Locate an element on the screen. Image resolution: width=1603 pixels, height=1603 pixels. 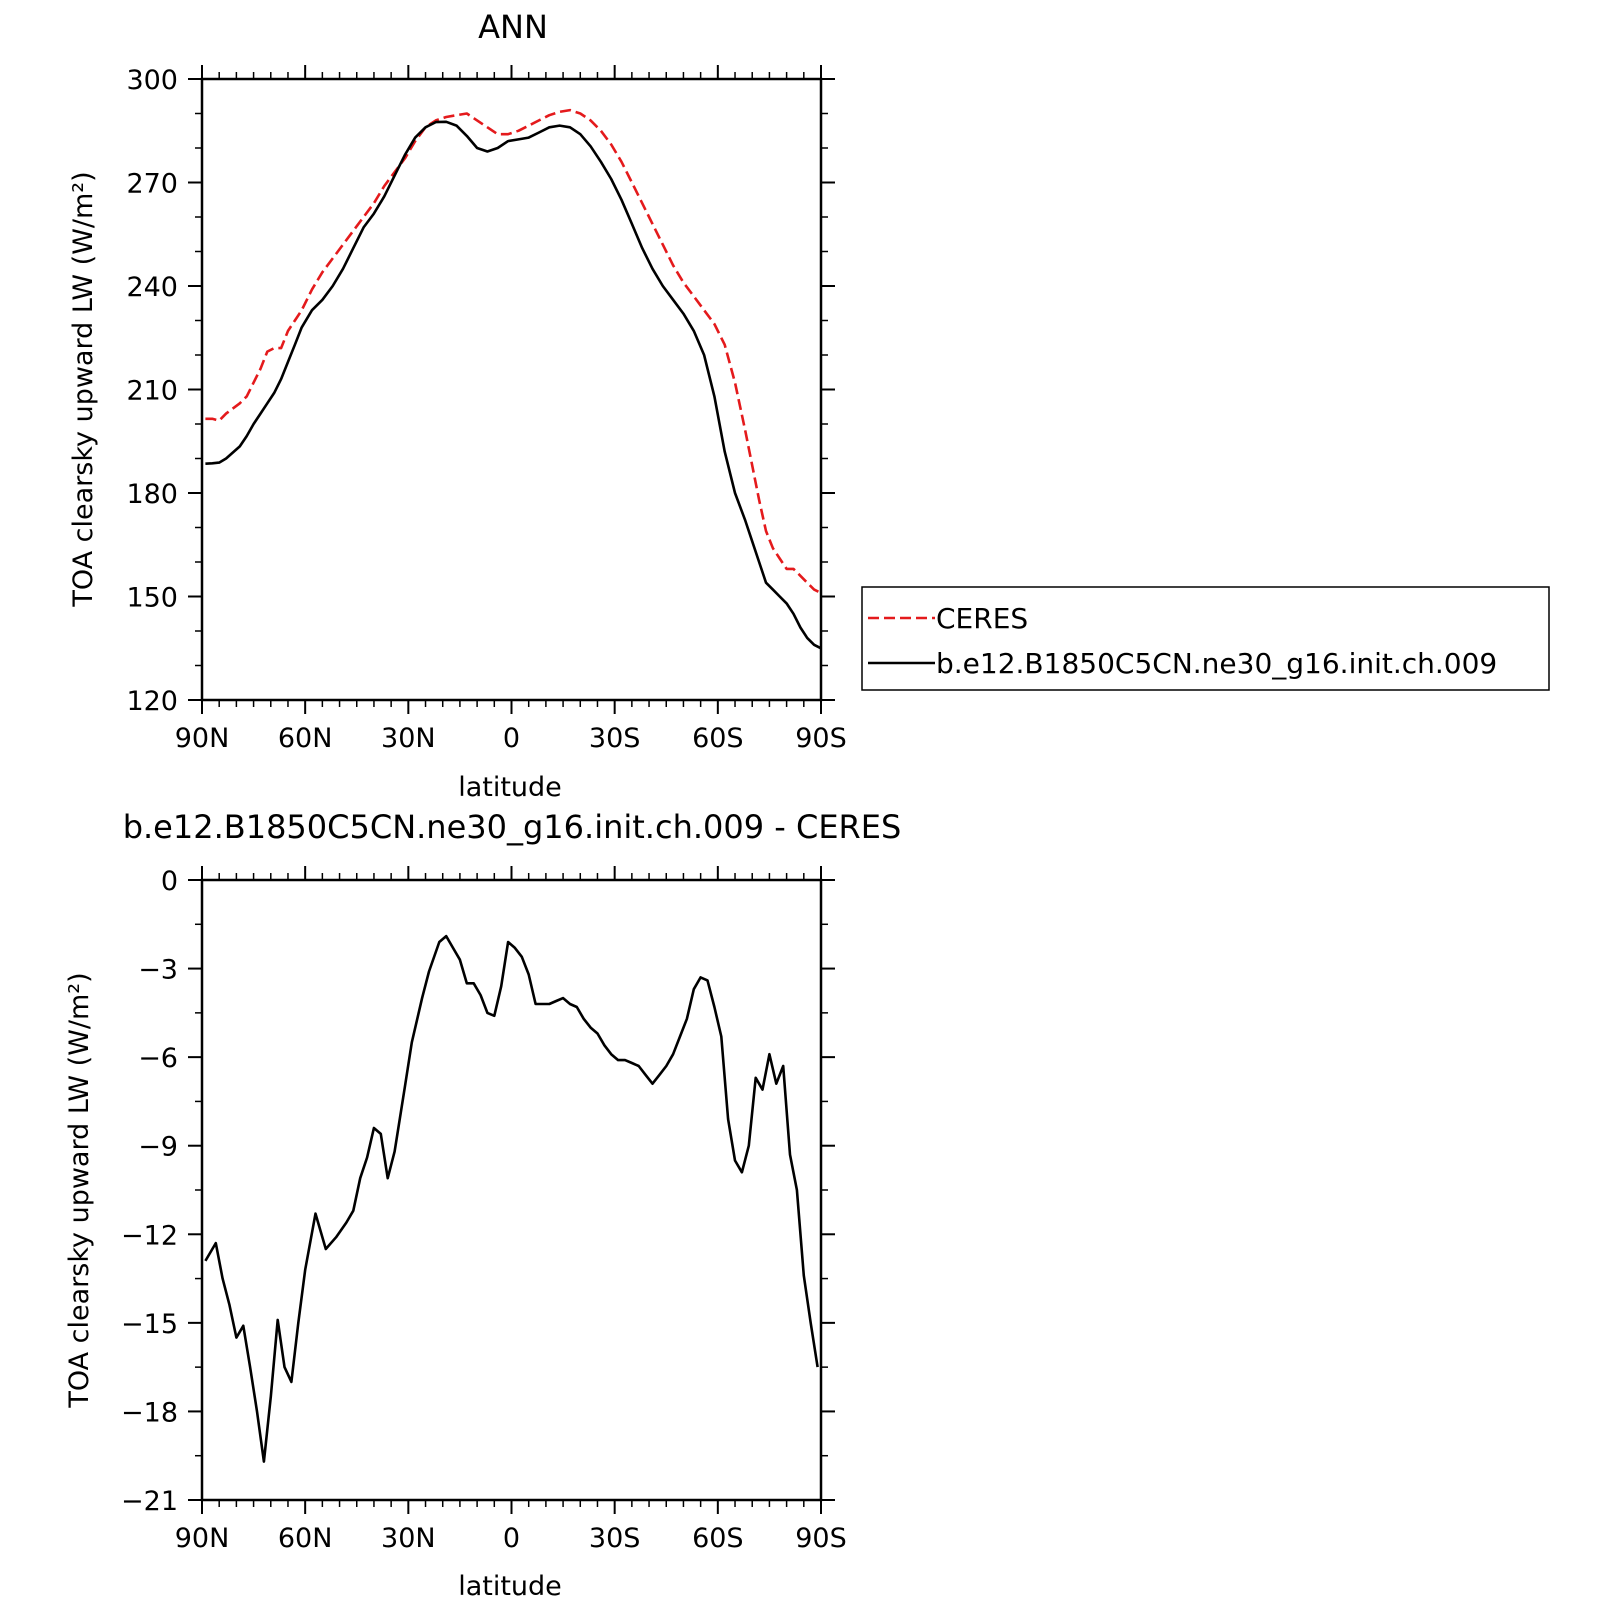
bottom-chart-y-tick-label: −6 is located at coordinates (158, 1058).